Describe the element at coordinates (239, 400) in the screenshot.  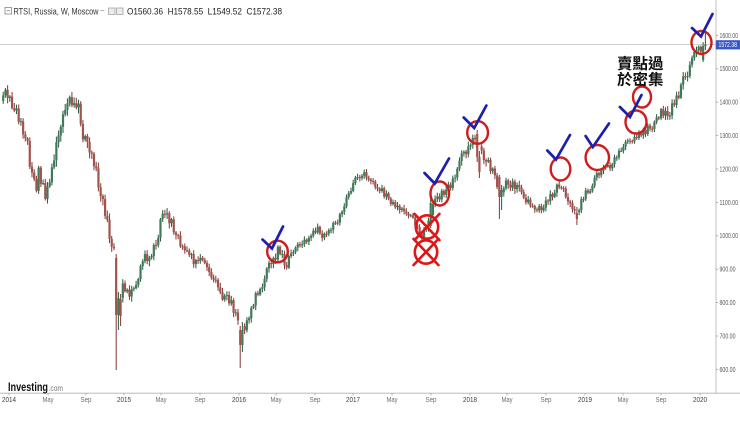
I see `svg-text: 2016` at that location.